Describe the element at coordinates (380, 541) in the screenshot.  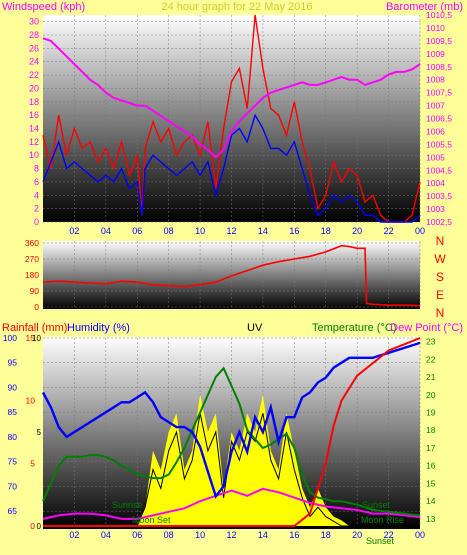
I see `sunset-bottom-label: Sunset` at that location.